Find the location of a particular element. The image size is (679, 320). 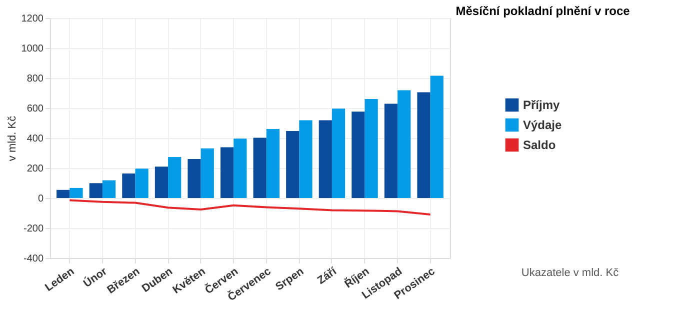

text: Měsíční pokladní plnění v roce is located at coordinates (543, 11).